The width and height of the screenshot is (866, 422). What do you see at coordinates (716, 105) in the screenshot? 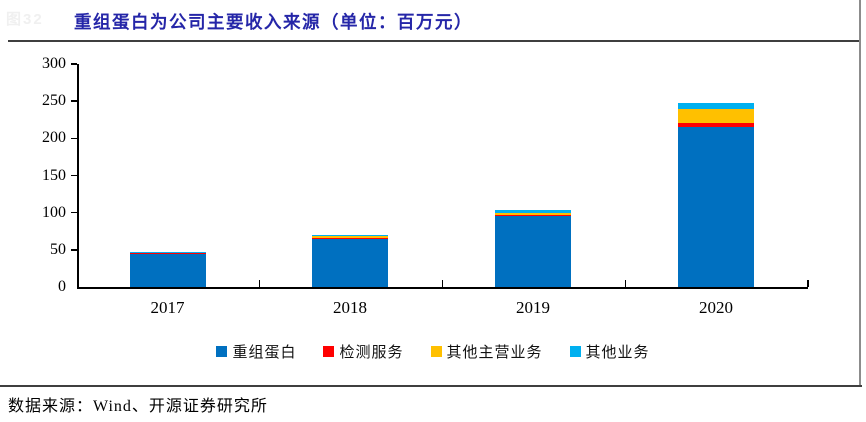
I see `bar-segment-其他业务-2020` at bounding box center [716, 105].